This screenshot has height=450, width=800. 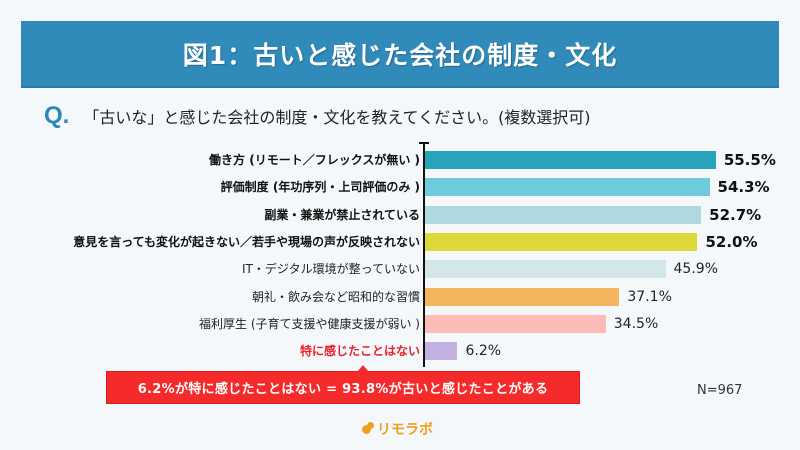 What do you see at coordinates (735, 214) in the screenshot?
I see `bar-value: 52.7%` at bounding box center [735, 214].